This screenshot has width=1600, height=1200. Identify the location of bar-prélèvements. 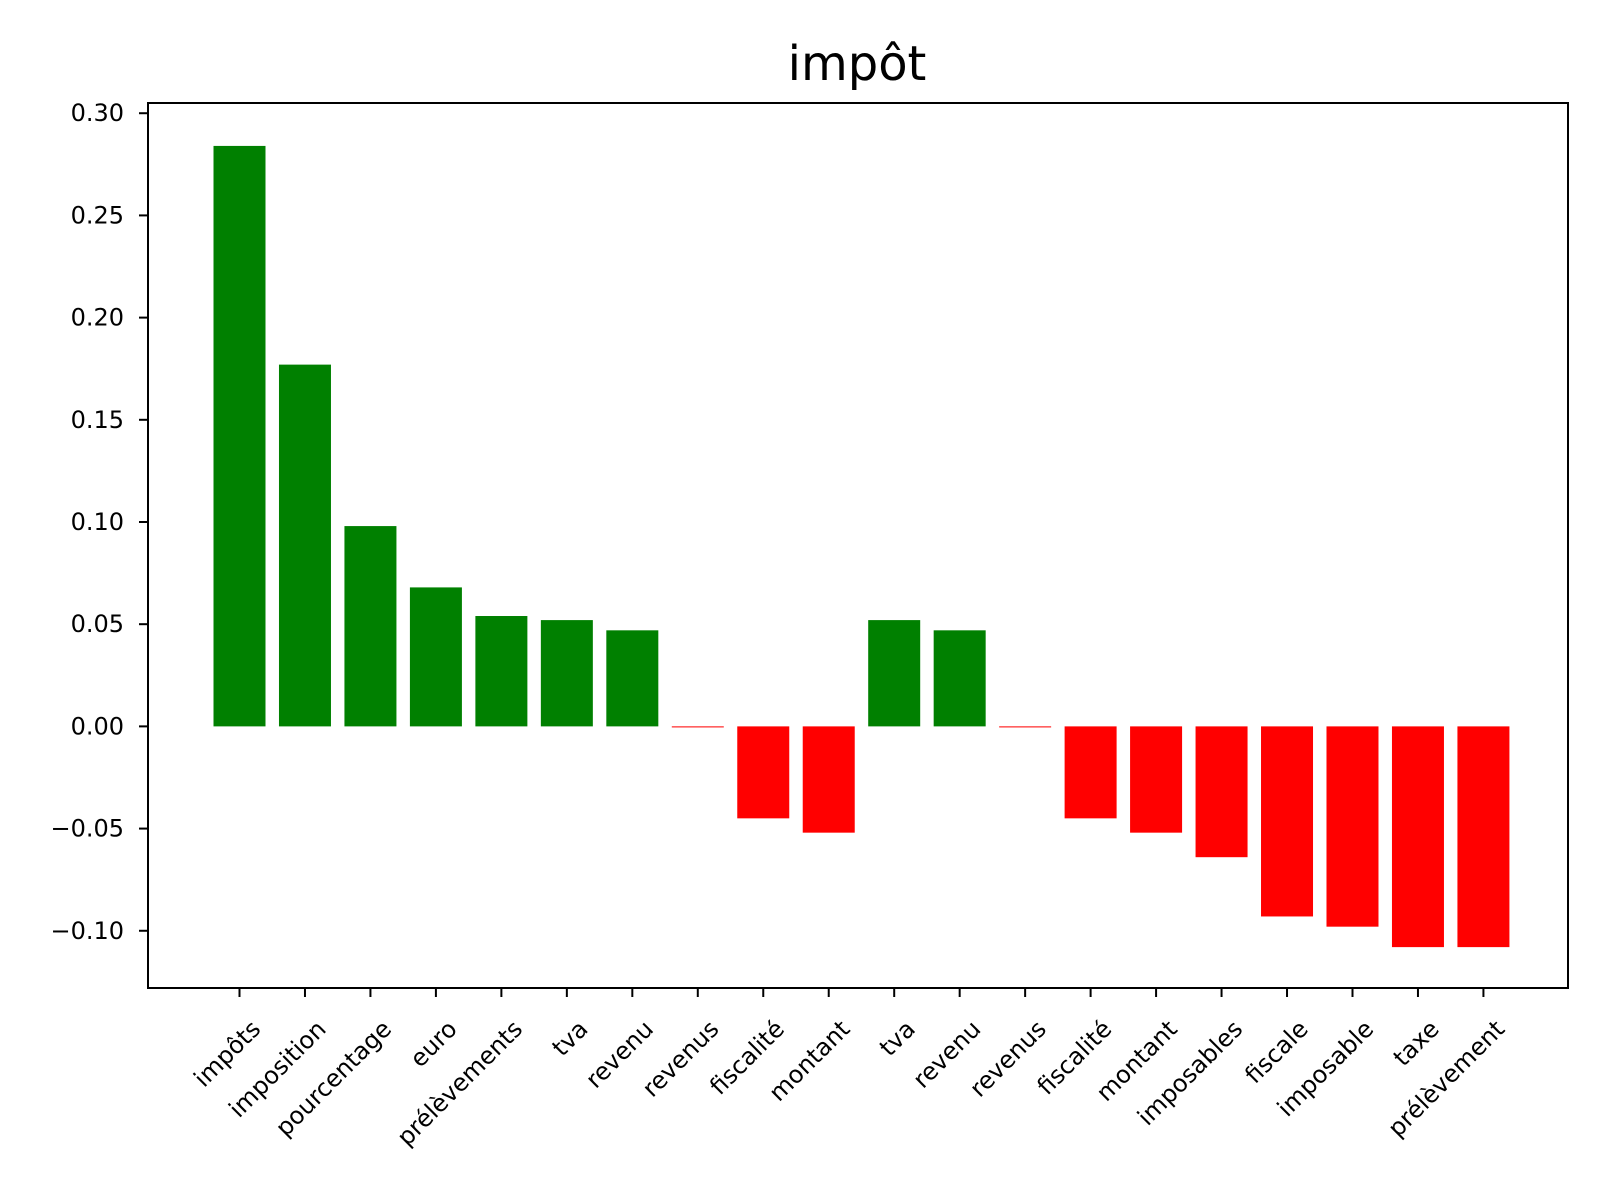
(501, 671).